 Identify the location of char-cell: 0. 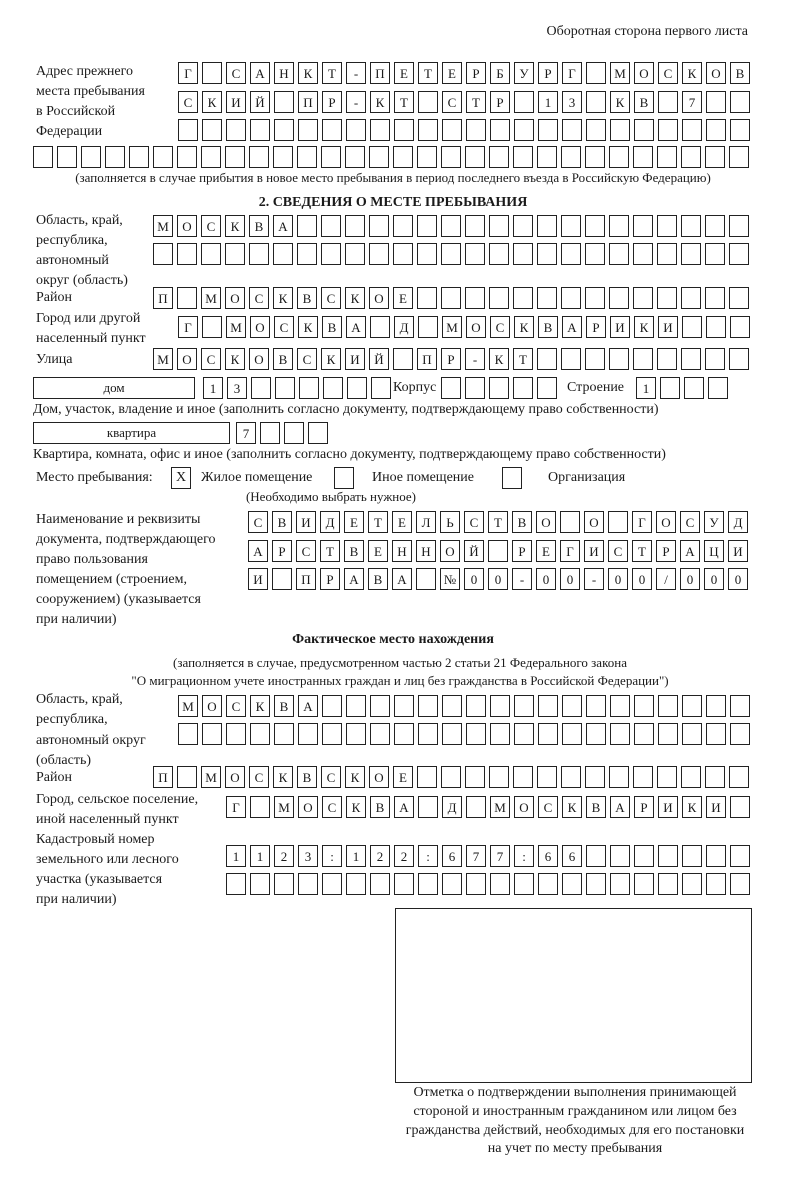
(738, 579).